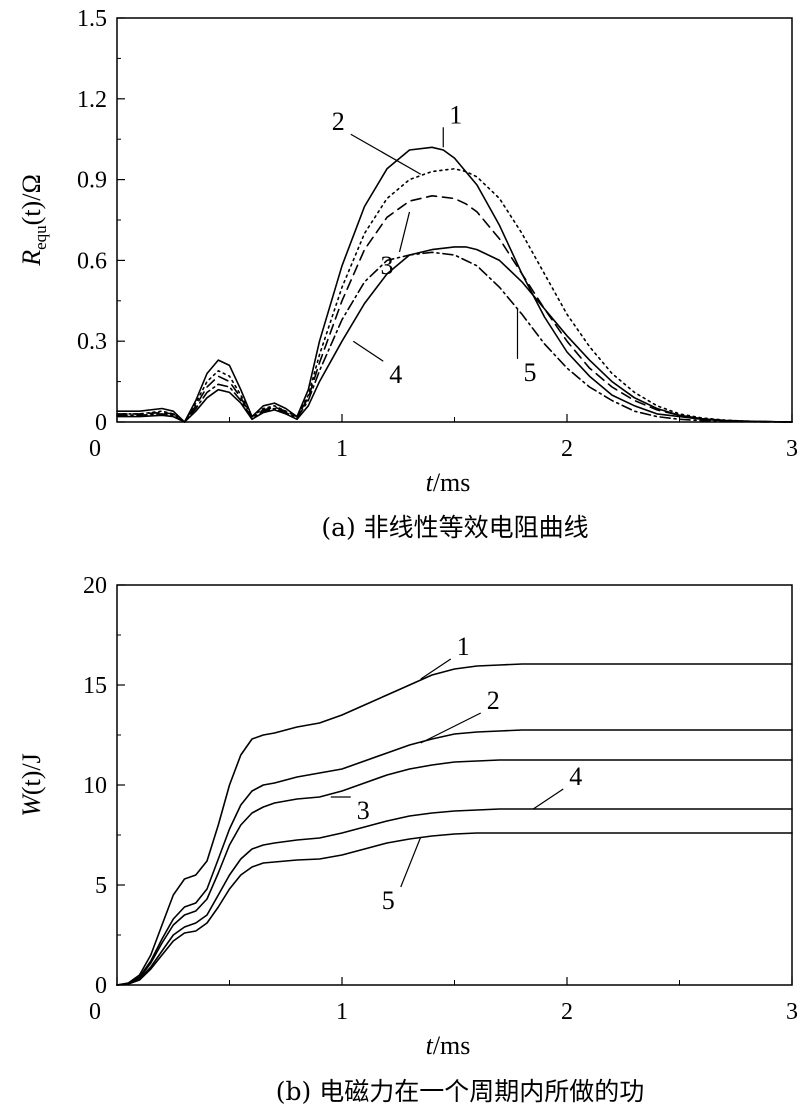 Image resolution: width=800 pixels, height=1114 pixels. What do you see at coordinates (101, 886) in the screenshot?
I see `y-tick-label: 5` at bounding box center [101, 886].